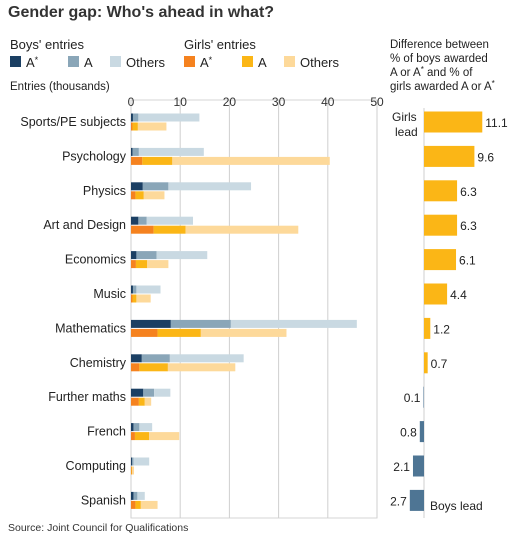 The height and width of the screenshot is (542, 514). I want to click on diff-value-label: 0.8, so click(408, 433).